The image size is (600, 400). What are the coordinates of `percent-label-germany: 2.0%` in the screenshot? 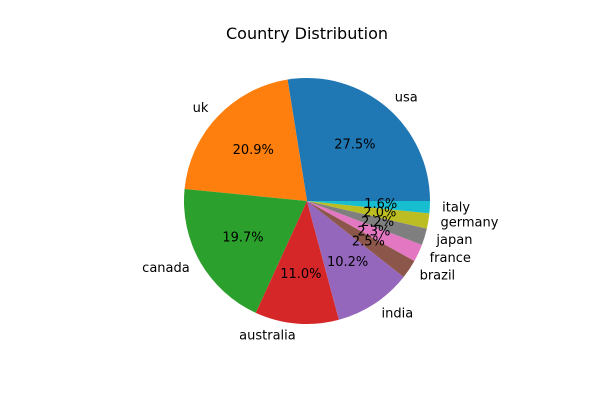 It's located at (379, 213).